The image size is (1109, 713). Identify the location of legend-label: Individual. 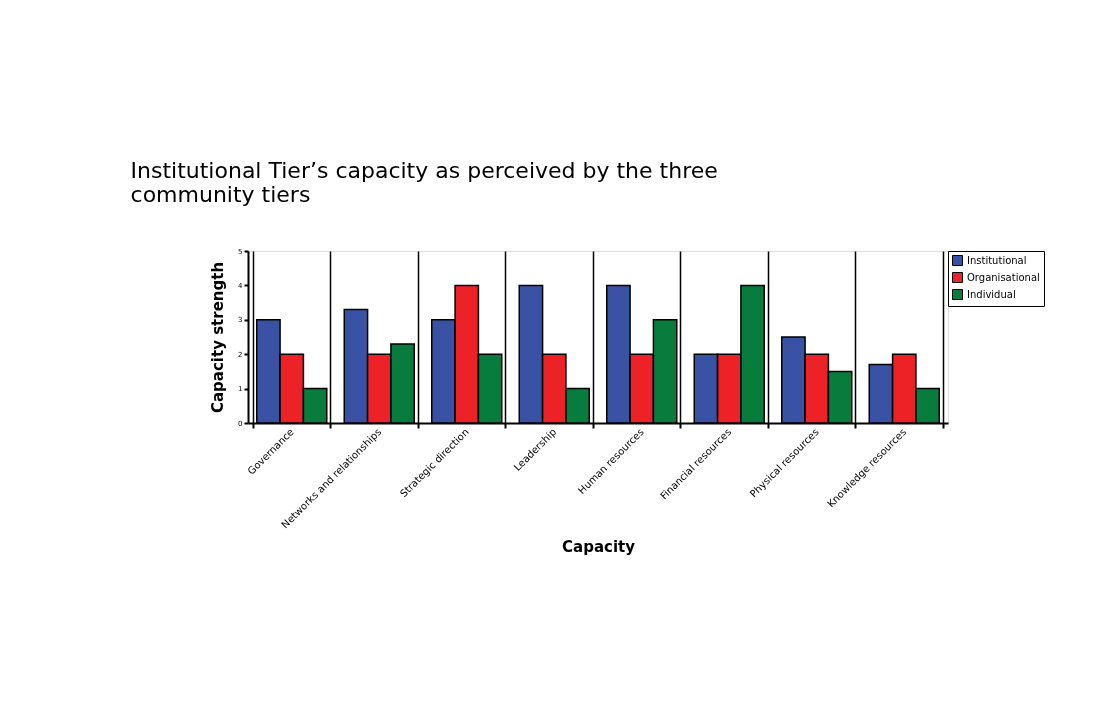
(991, 294).